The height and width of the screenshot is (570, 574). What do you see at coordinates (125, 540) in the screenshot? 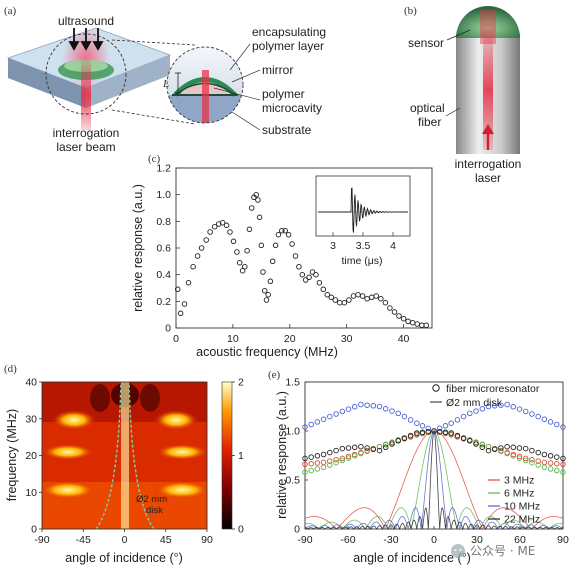
I see `d-x-tick-label: 0` at bounding box center [125, 540].